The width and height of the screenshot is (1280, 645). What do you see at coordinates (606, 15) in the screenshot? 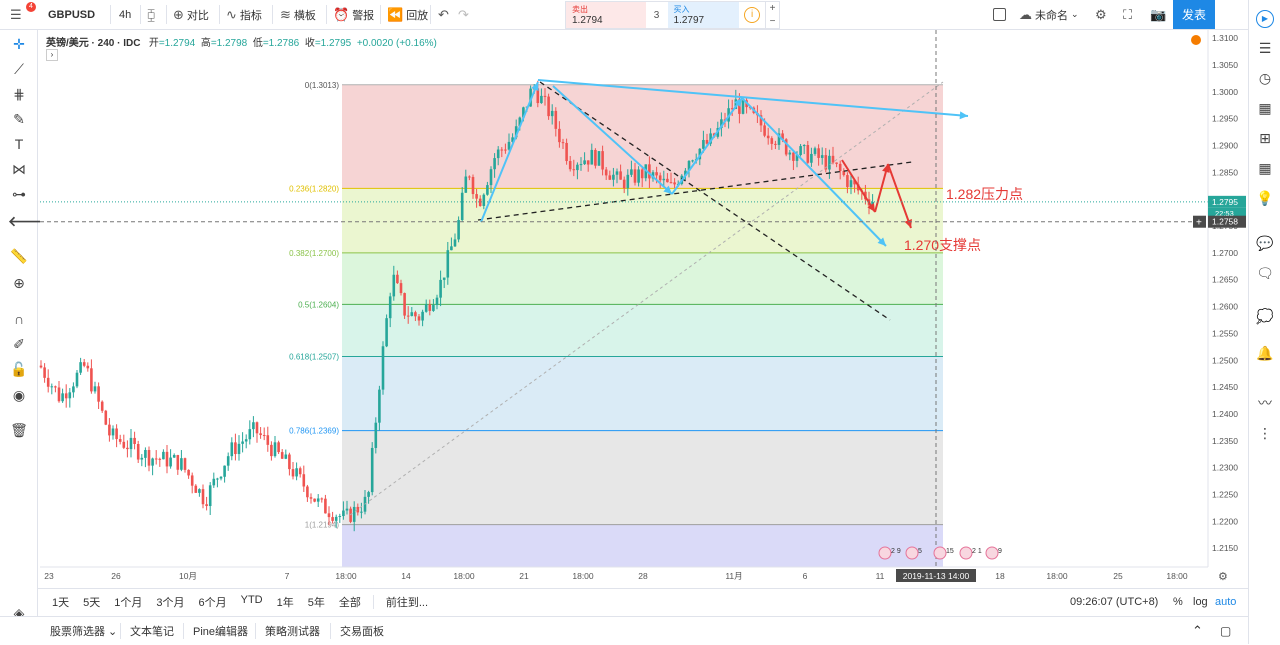
I see `sell-button: 卖出 1.2794` at bounding box center [606, 15].